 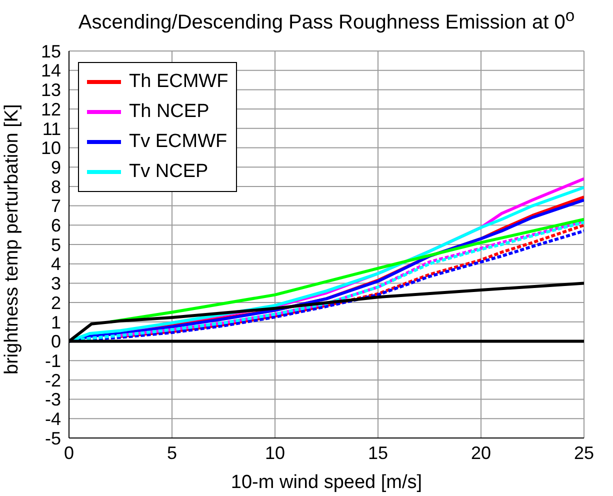 I want to click on y-tick-label: 8, so click(x=55, y=186).